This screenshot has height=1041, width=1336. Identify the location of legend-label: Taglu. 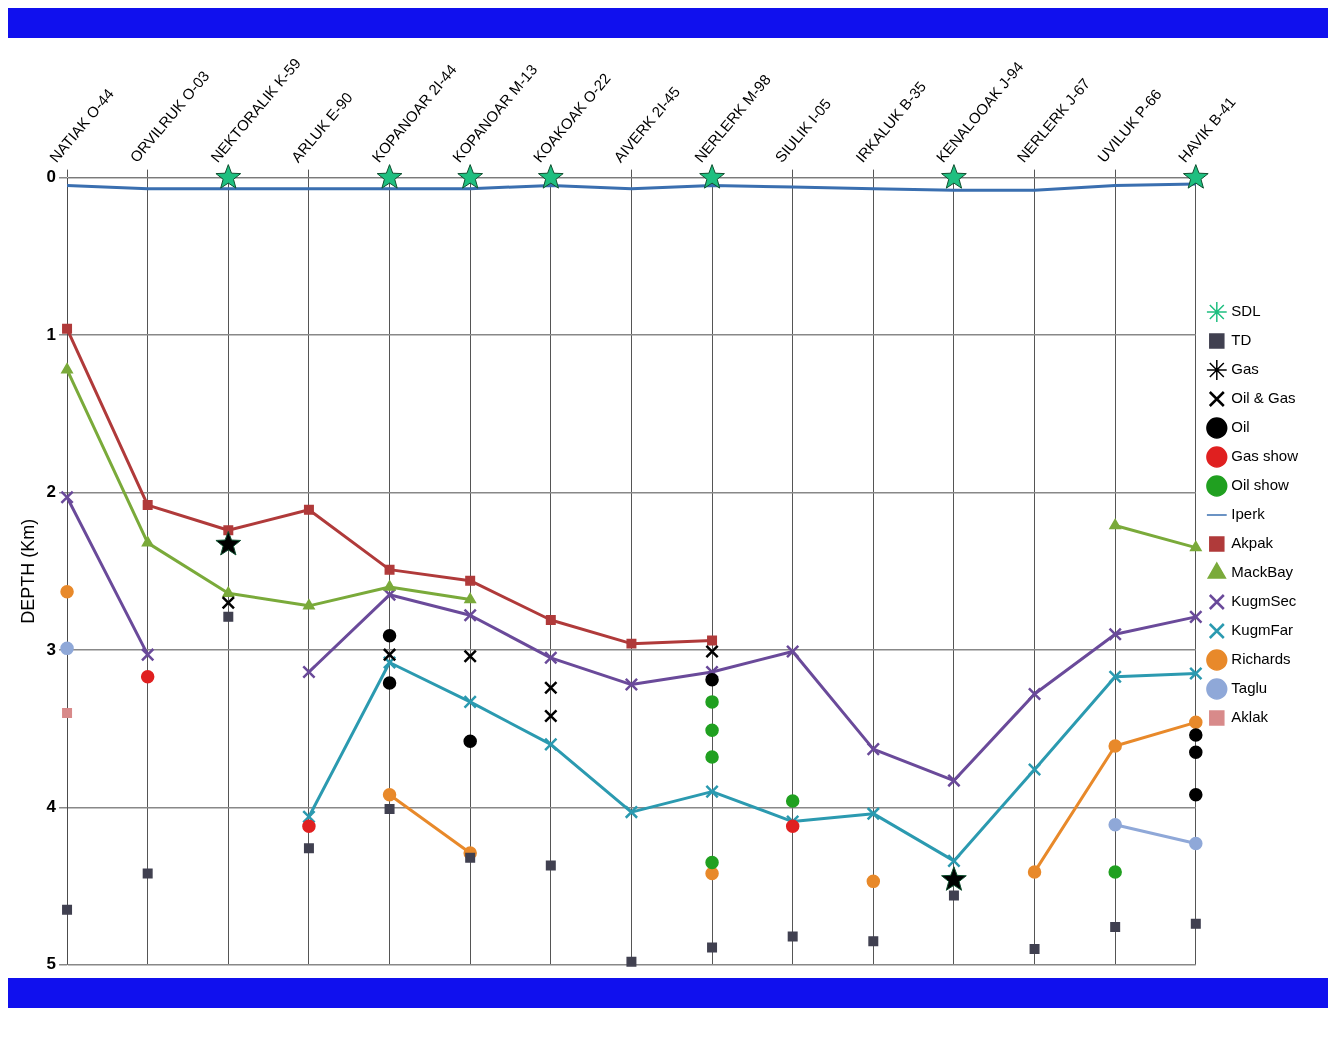
(1249, 688).